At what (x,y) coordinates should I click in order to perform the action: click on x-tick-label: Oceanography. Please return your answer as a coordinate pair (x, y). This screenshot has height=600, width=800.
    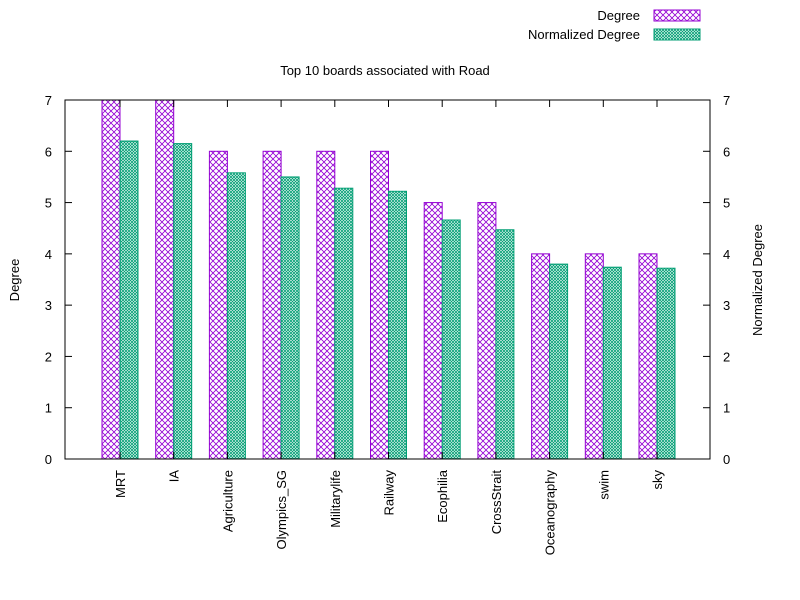
    Looking at the image, I should click on (550, 513).